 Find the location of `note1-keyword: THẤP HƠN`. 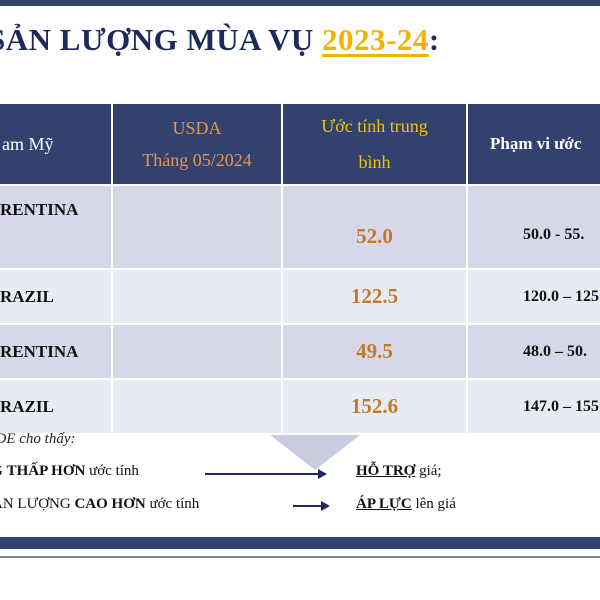

note1-keyword: THẤP HƠN is located at coordinates (46, 471).